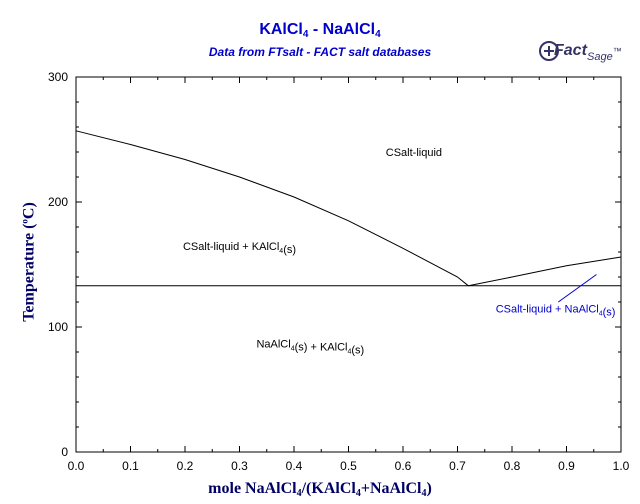  I want to click on x-tick-label: 0.0, so click(76, 466).